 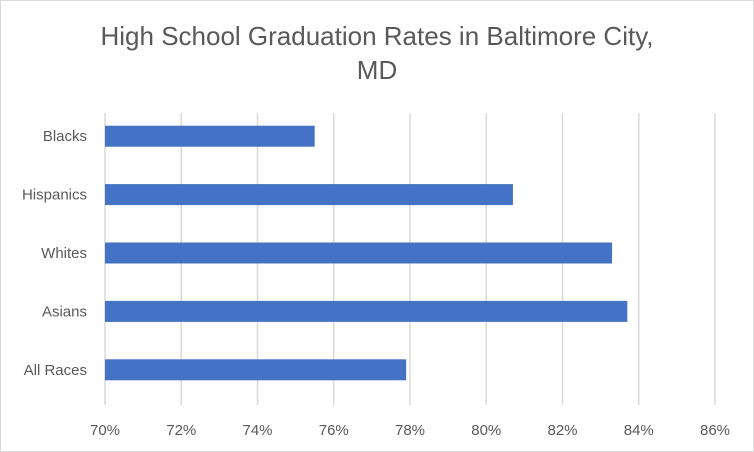 I want to click on chart-title-line-2: MD, so click(x=377, y=70).